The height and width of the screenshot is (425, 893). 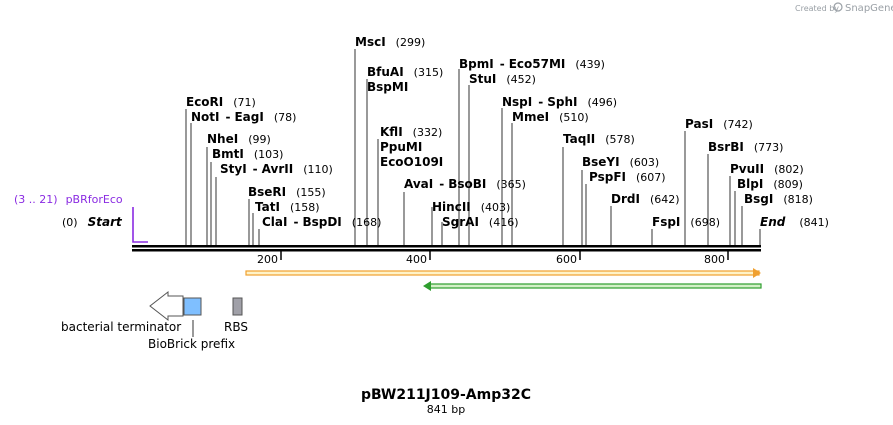 What do you see at coordinates (559, 102) in the screenshot?
I see `site-nspI: NspI - SphI (496)` at bounding box center [559, 102].